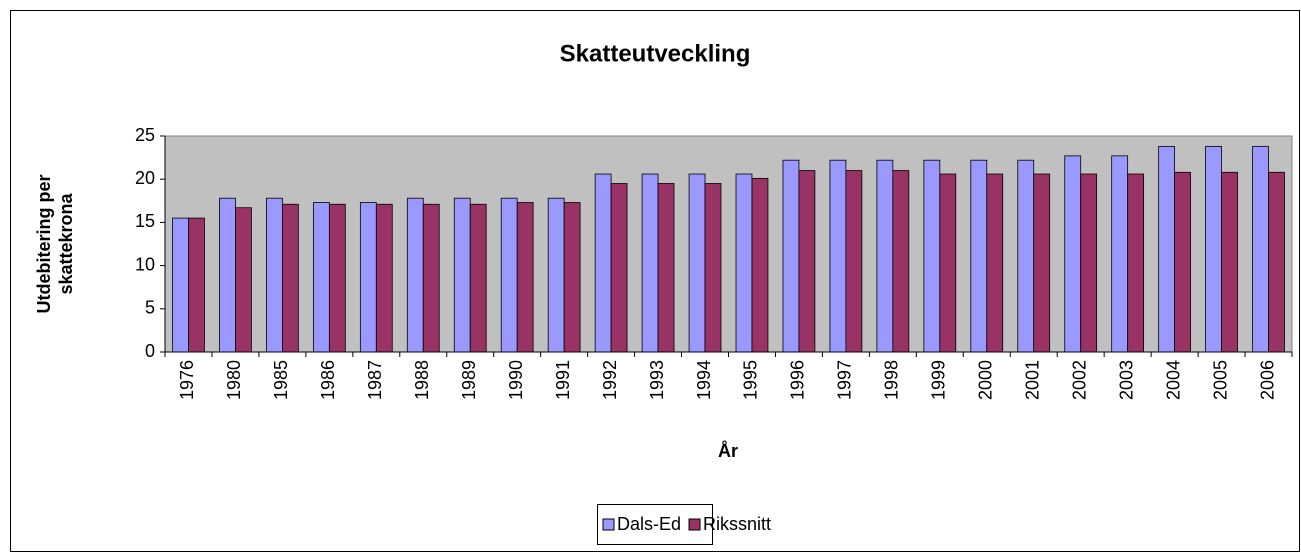 The image size is (1301, 552). I want to click on y-tick-label: 15, so click(145, 221).